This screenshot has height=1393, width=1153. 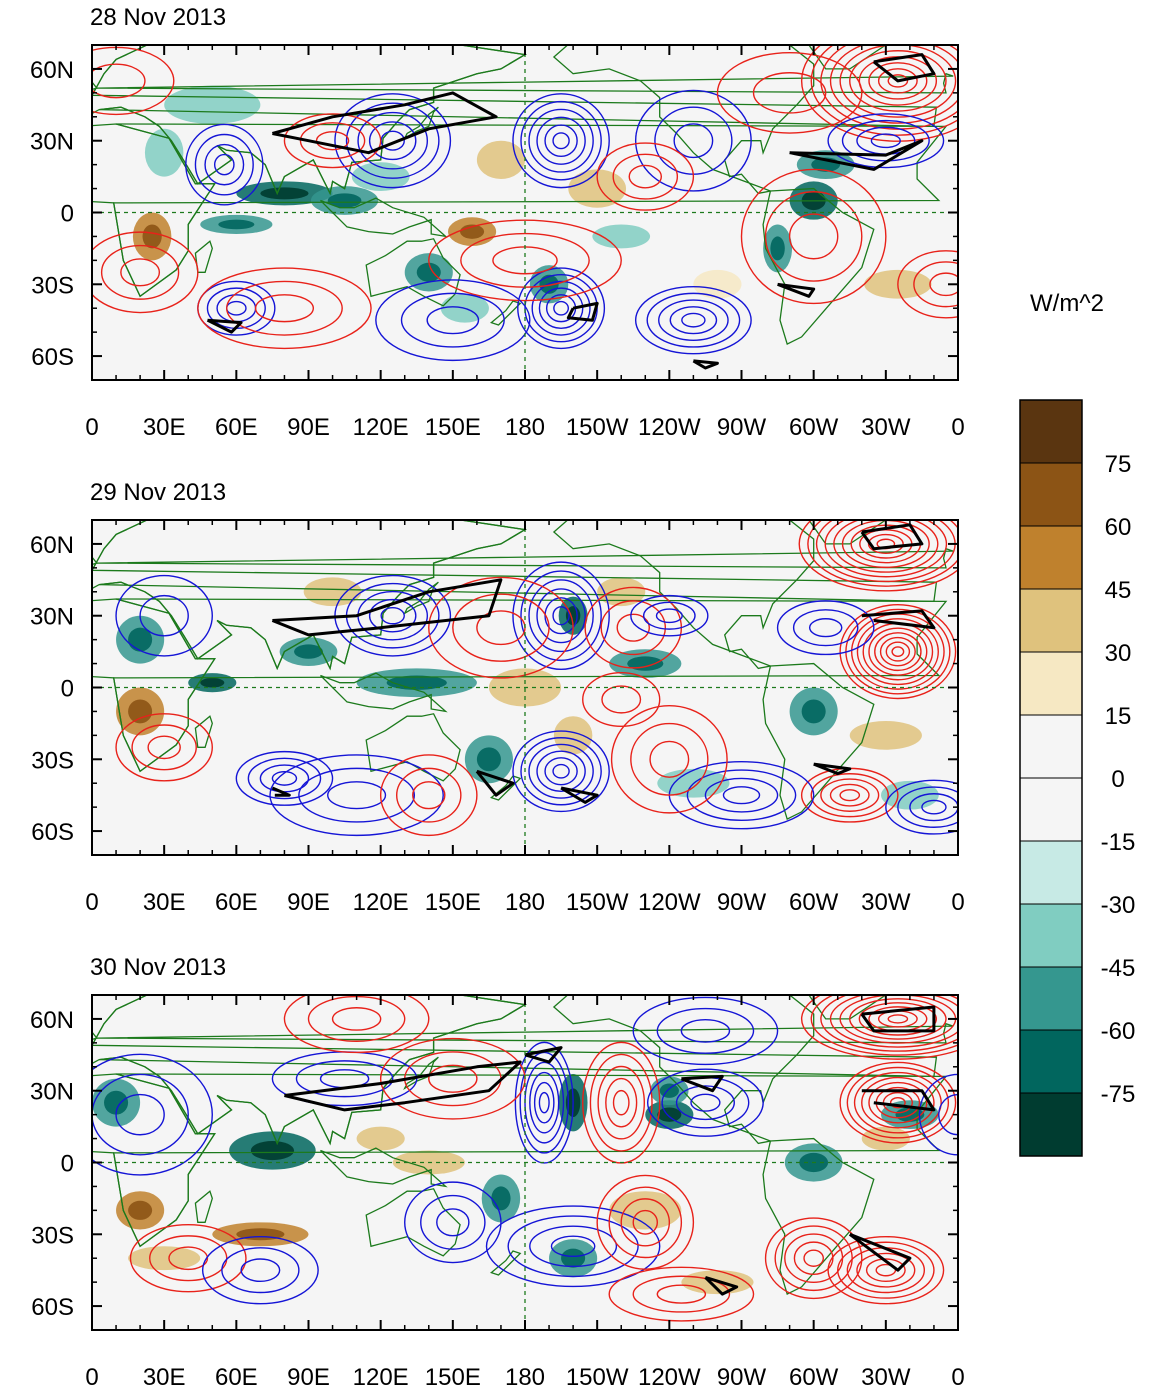 What do you see at coordinates (67, 689) in the screenshot?
I see `lat-label: 0` at bounding box center [67, 689].